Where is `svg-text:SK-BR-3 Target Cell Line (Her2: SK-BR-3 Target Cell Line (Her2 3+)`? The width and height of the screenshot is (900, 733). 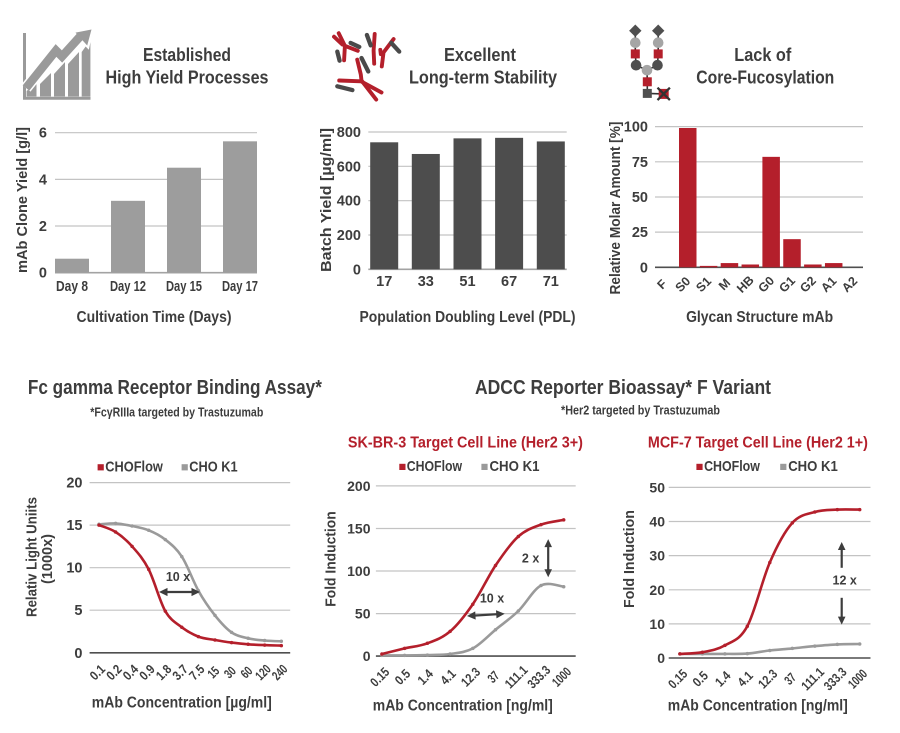
svg-text:SK-BR-3 Target Cell Line (Her2: SK-BR-3 Target Cell Line (Her2 3+) is located at coordinates (465, 443).